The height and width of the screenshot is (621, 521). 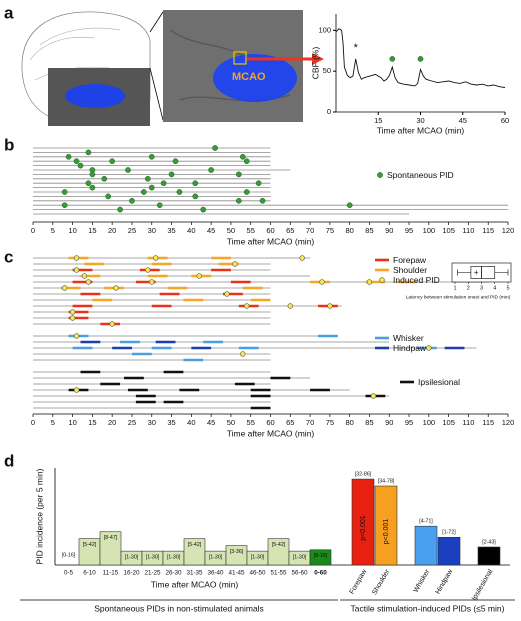 What do you see at coordinates (483, 272) in the screenshot?
I see `box` at bounding box center [483, 272].